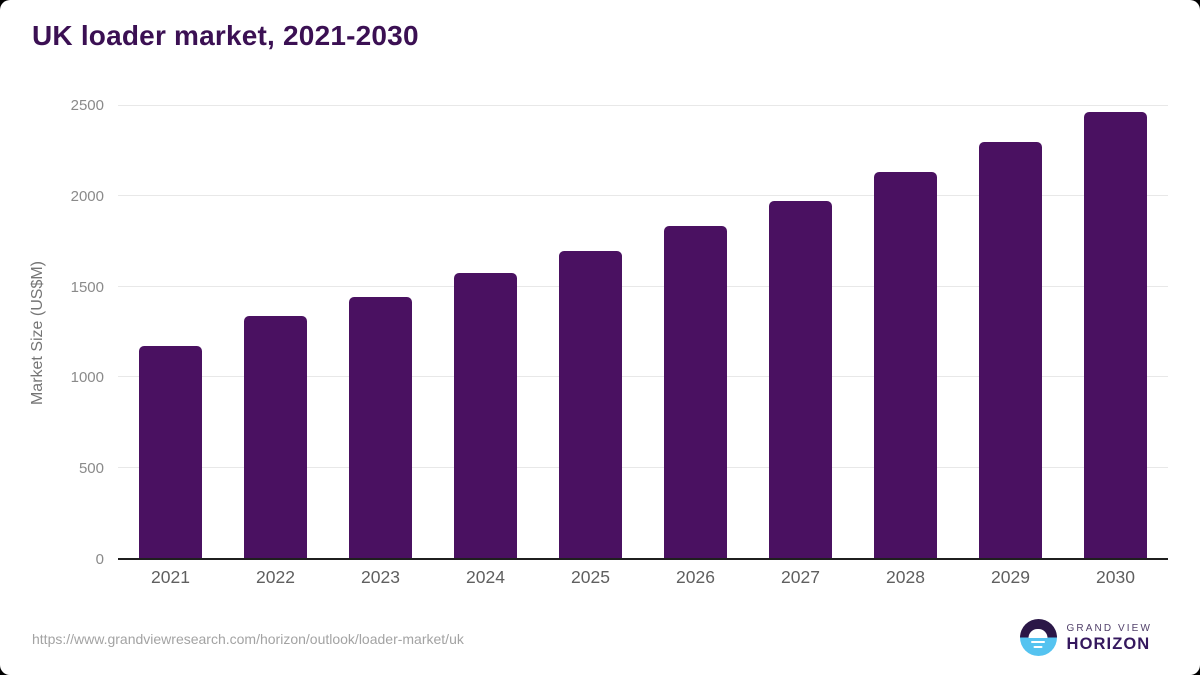 This screenshot has height=675, width=1200. I want to click on x-tick-label-2025: 2025, so click(590, 577).